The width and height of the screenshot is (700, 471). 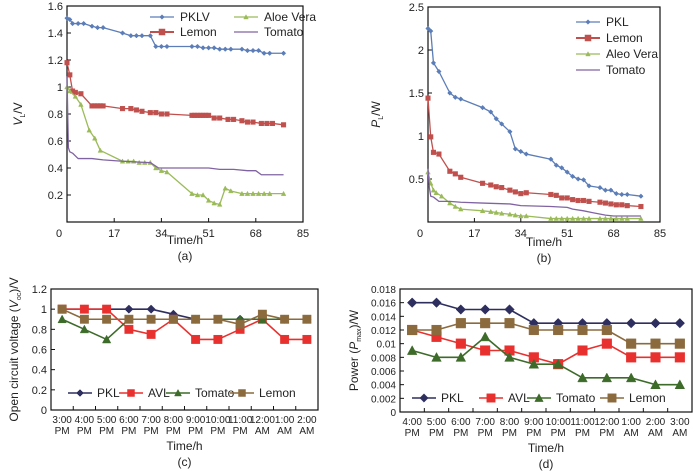 What do you see at coordinates (416, 94) in the screenshot?
I see `y-tick-label: 1.5` at bounding box center [416, 94].